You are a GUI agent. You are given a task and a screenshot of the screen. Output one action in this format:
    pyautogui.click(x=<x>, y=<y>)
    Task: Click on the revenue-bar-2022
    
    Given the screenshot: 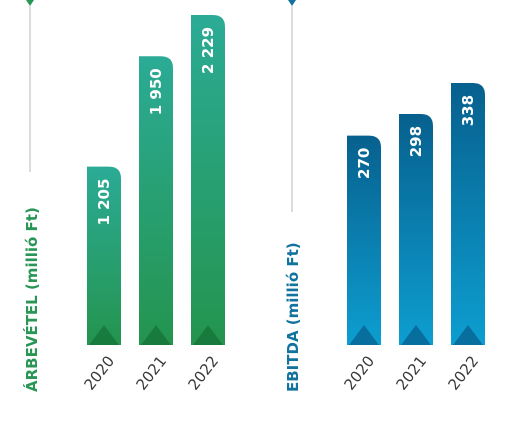 What is the action you would take?
    pyautogui.click(x=208, y=180)
    